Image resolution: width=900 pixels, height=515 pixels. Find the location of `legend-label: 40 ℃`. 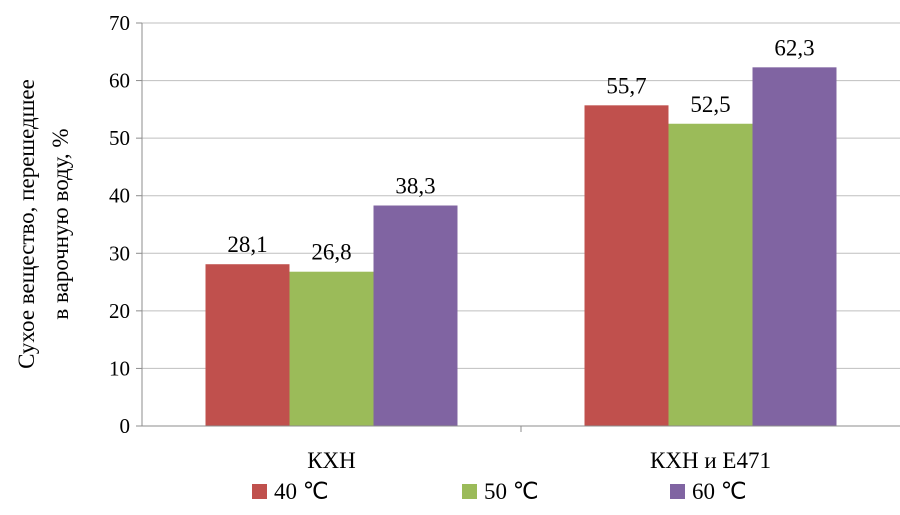

legend-label: 40 ℃ is located at coordinates (301, 491).